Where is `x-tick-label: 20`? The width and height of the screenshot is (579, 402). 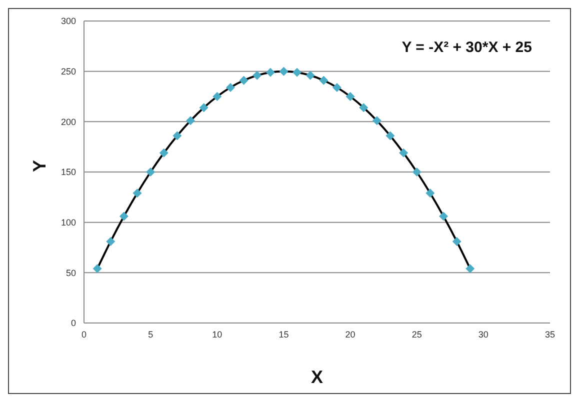 x-tick-label: 20 is located at coordinates (350, 334).